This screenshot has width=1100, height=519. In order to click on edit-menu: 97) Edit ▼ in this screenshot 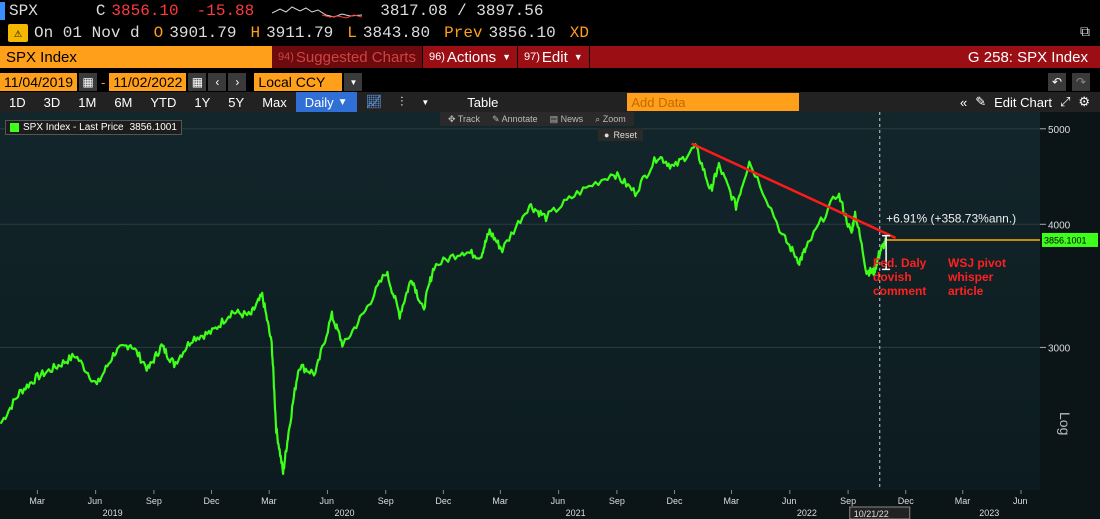, I will do `click(554, 57)`.